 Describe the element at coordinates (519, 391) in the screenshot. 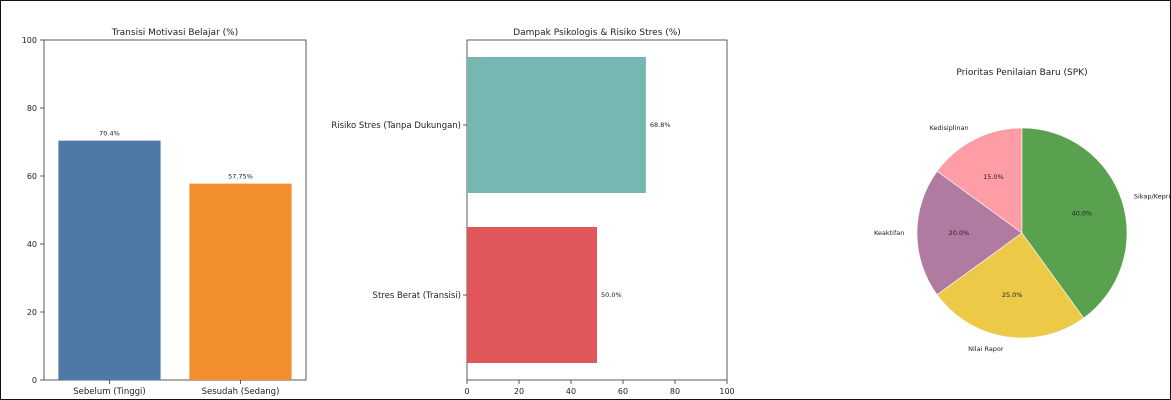

I see `chart2-x-tick-label: 20` at that location.